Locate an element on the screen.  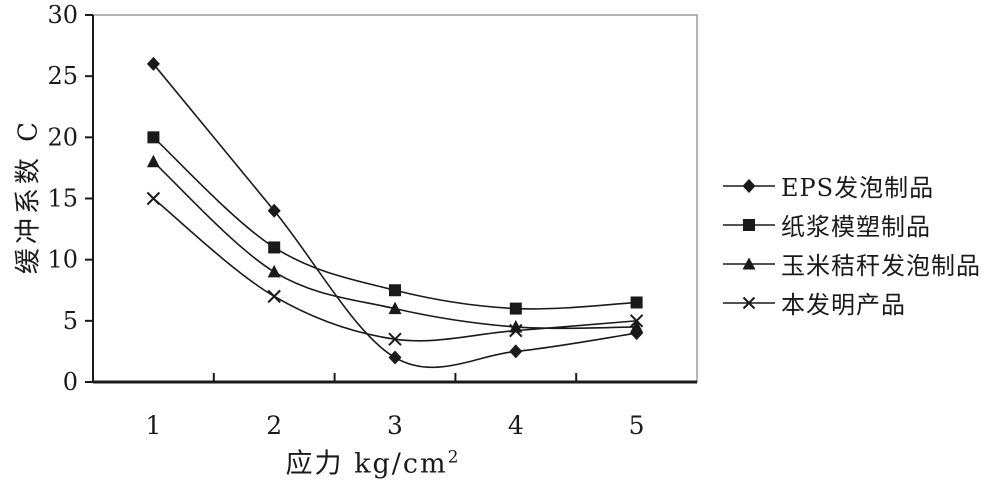
series-line is located at coordinates (394, 269).